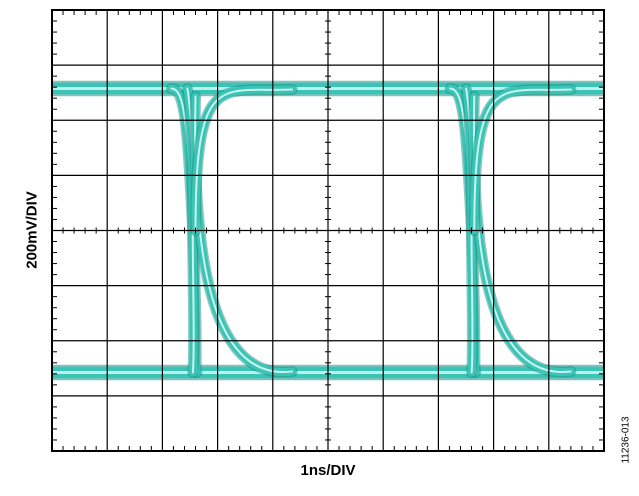 The image size is (639, 496). Describe the element at coordinates (626, 440) in the screenshot. I see `figure-id: 11236-013` at that location.